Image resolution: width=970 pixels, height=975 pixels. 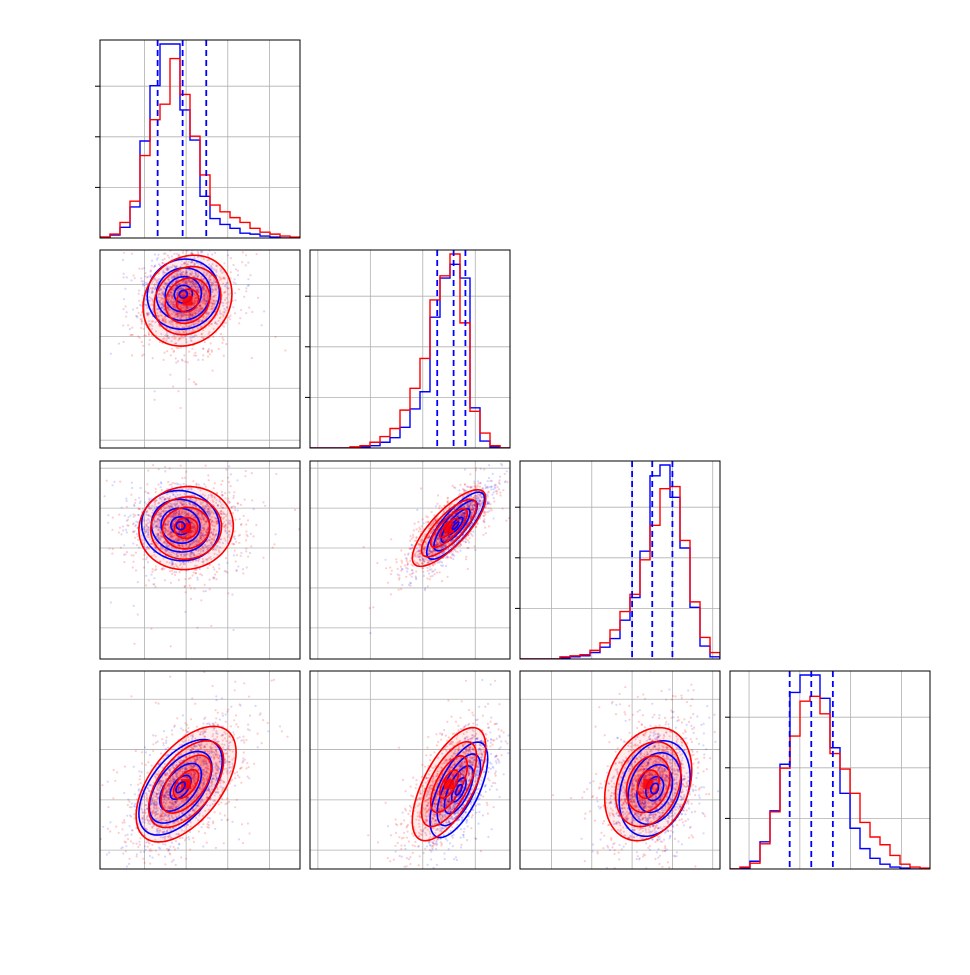 I want to click on y-tick-label: 0.260, so click(x=75, y=527).